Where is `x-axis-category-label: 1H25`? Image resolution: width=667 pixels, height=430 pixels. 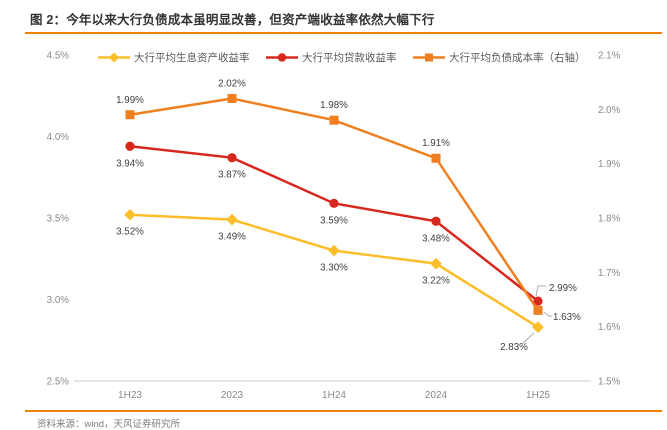
x-axis-category-label: 1H25 is located at coordinates (538, 395).